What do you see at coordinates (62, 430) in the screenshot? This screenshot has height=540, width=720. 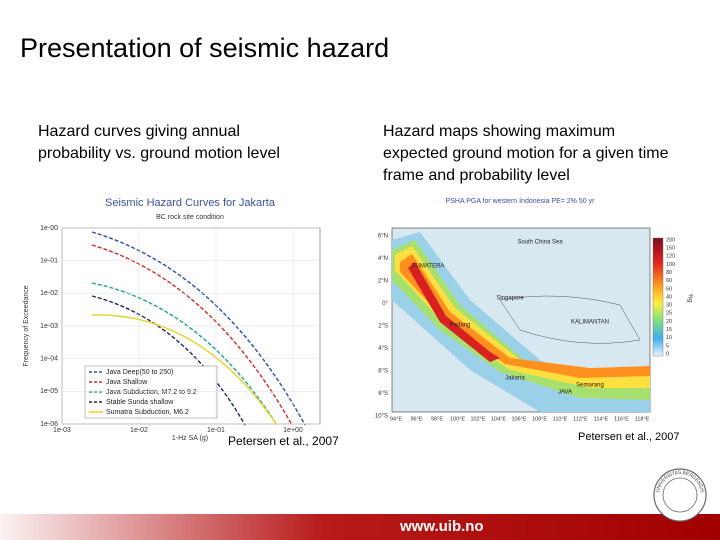 I see `x-tick-label: 1e-03` at bounding box center [62, 430].